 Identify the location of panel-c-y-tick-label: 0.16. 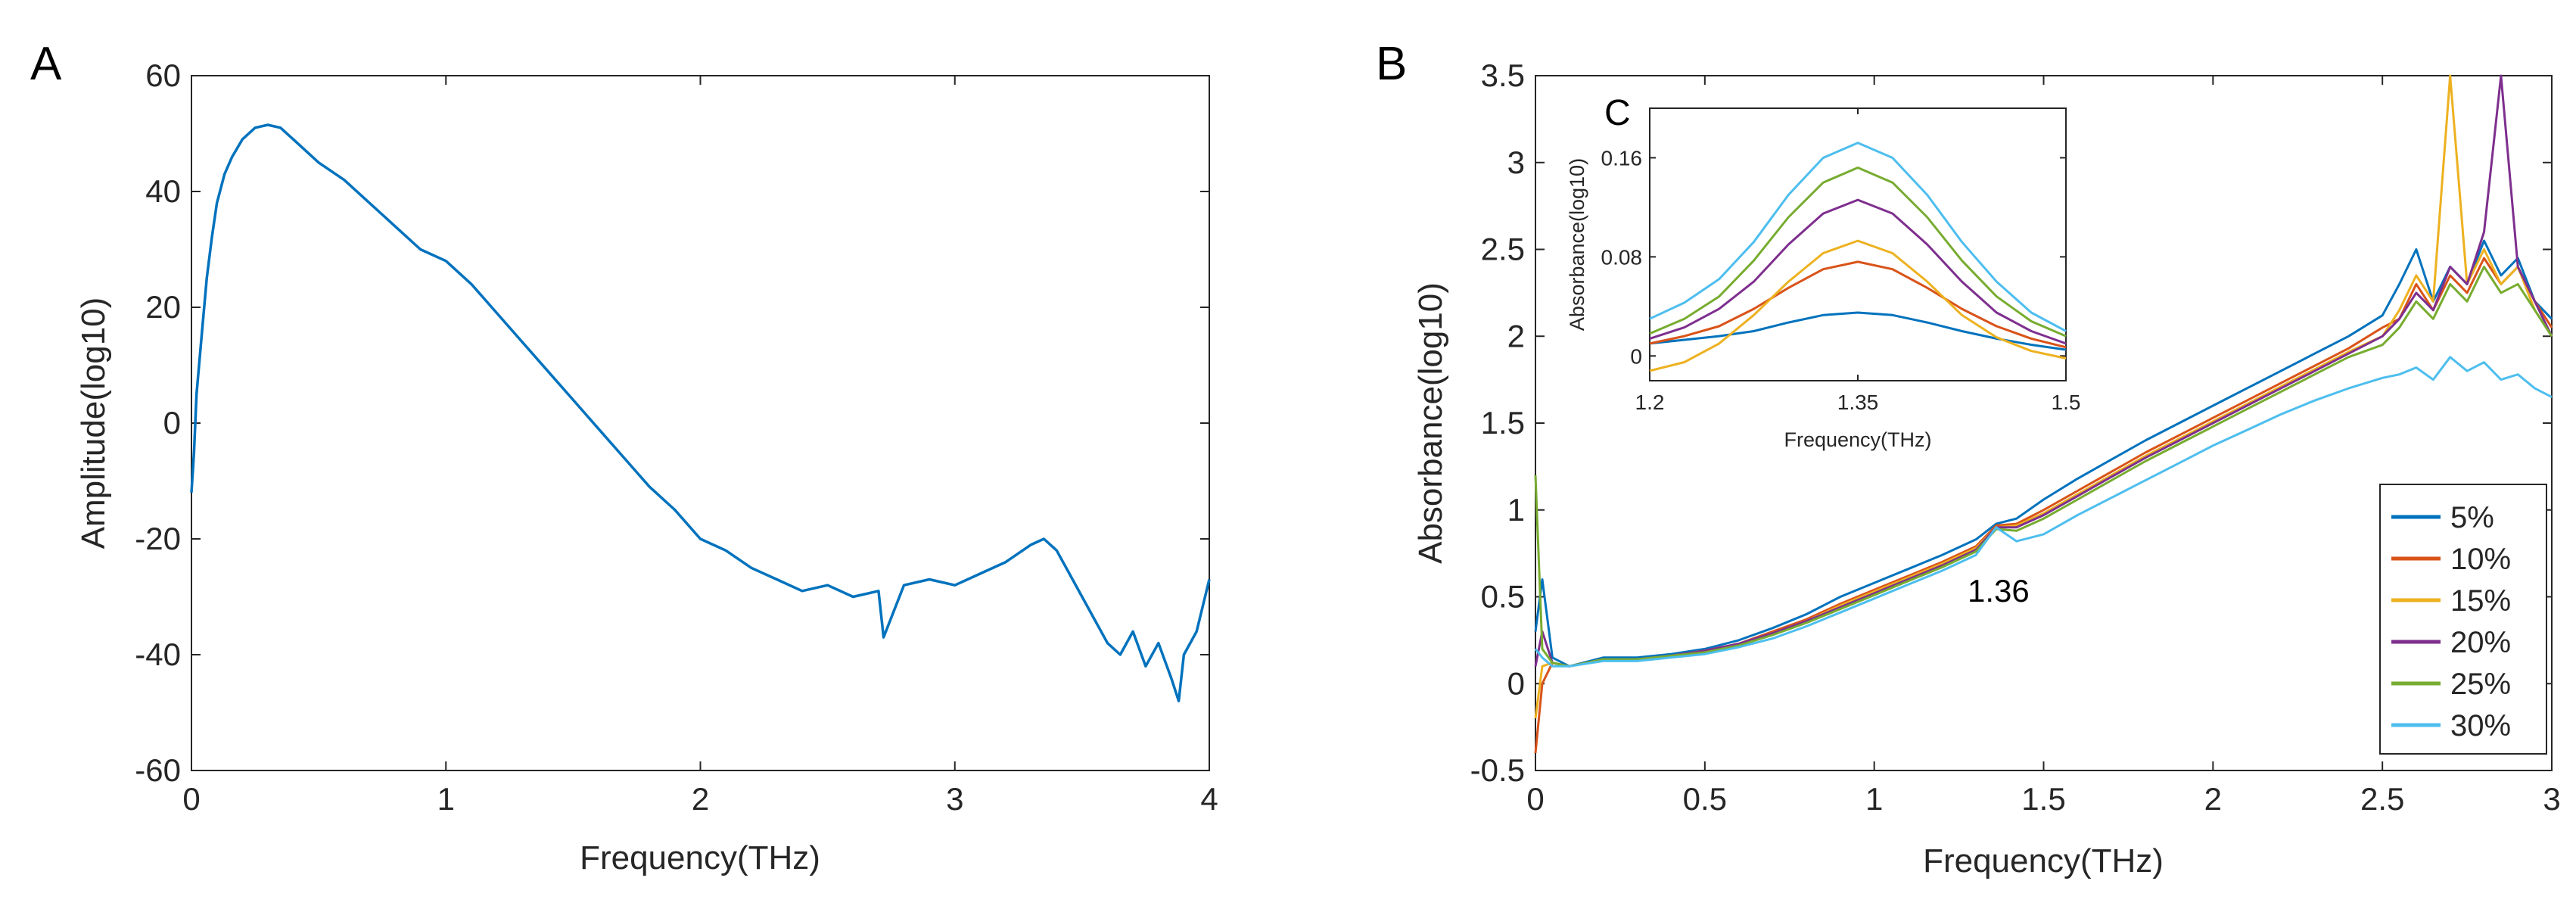
(1622, 158).